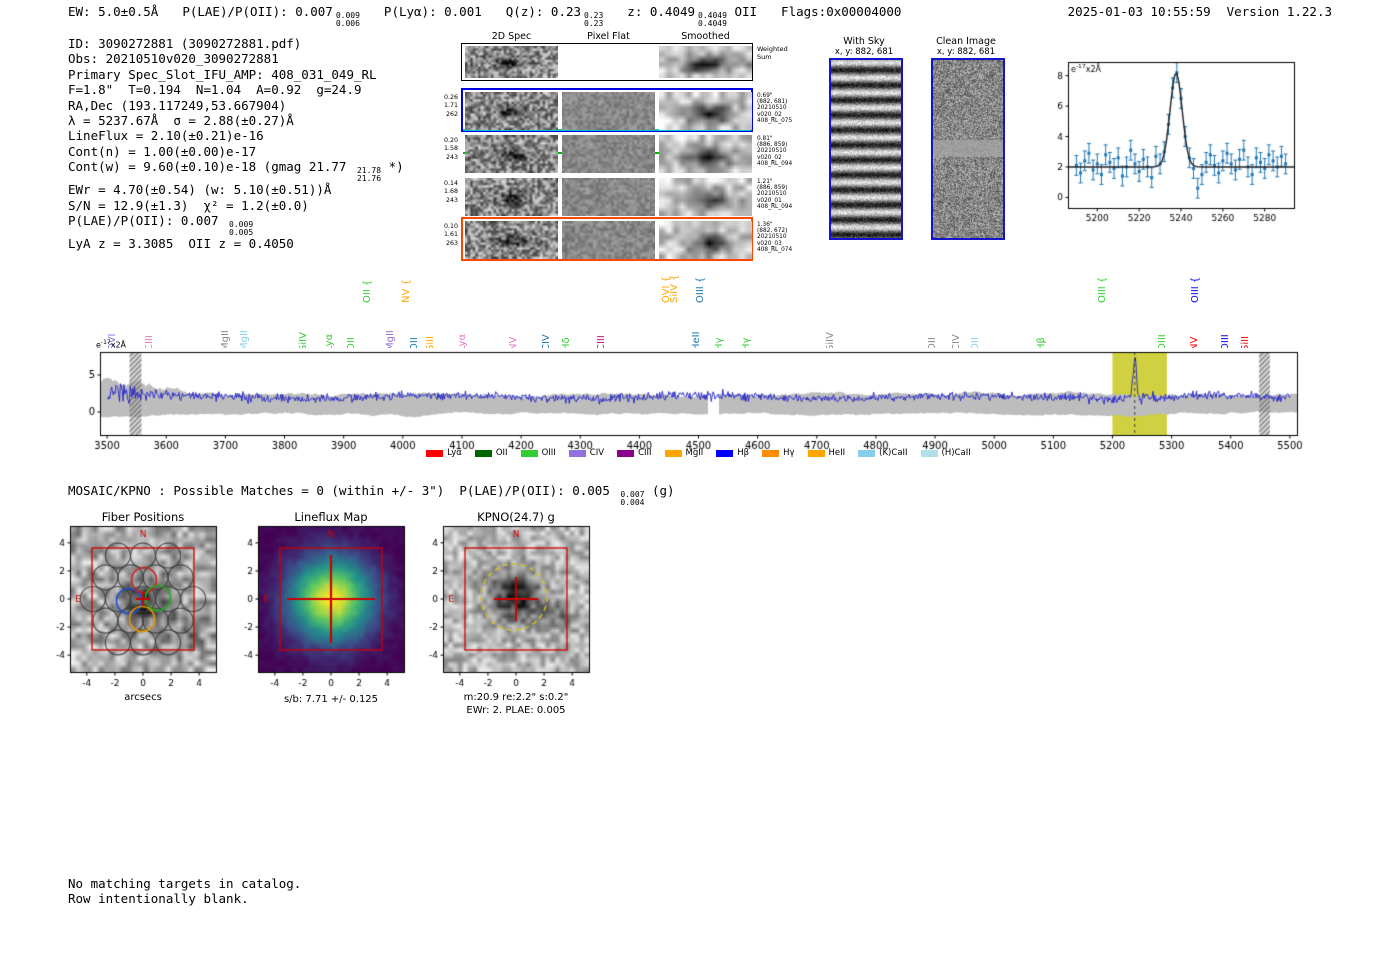 Image resolution: width=1400 pixels, height=953 pixels. Describe the element at coordinates (454, 453) in the screenshot. I see `legend-label: Lyα` at that location.